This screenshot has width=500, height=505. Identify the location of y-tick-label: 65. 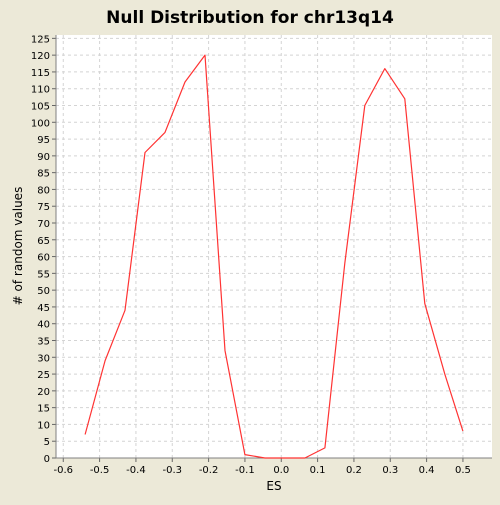
(43, 241).